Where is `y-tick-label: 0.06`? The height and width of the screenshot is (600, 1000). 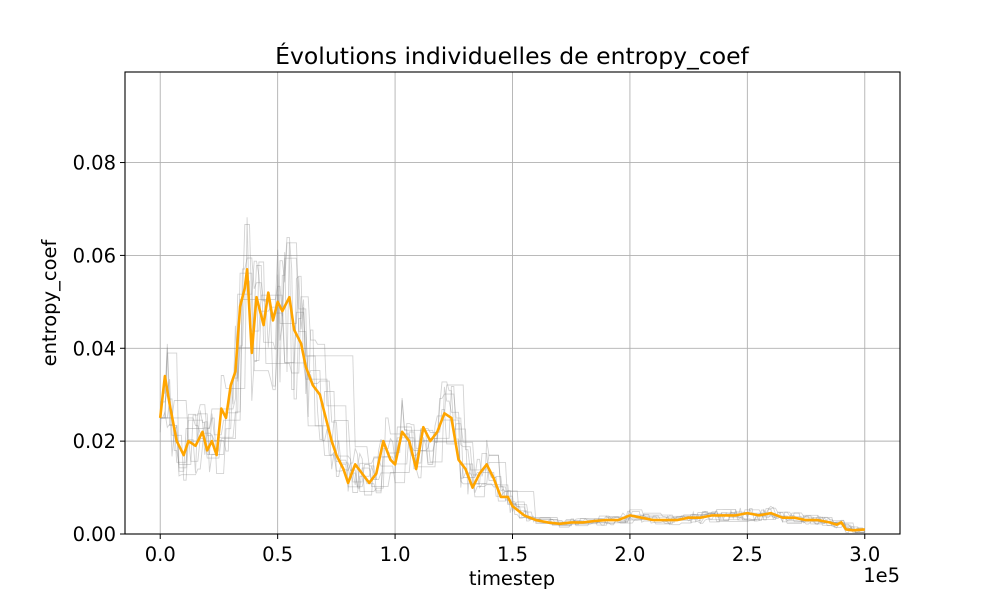
y-tick-label: 0.06 is located at coordinates (94, 255).